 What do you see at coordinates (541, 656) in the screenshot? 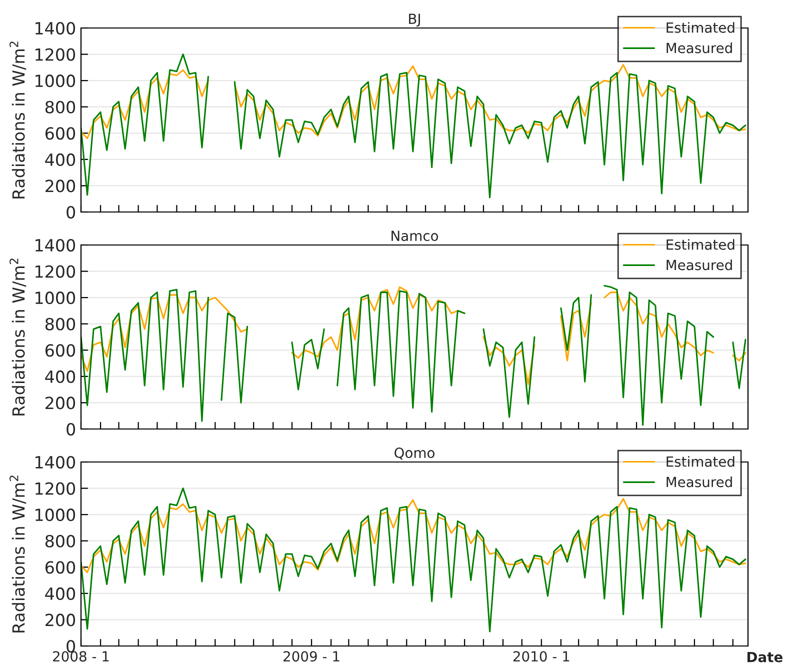
I see `x-tick-label: 2010 - 1` at bounding box center [541, 656].